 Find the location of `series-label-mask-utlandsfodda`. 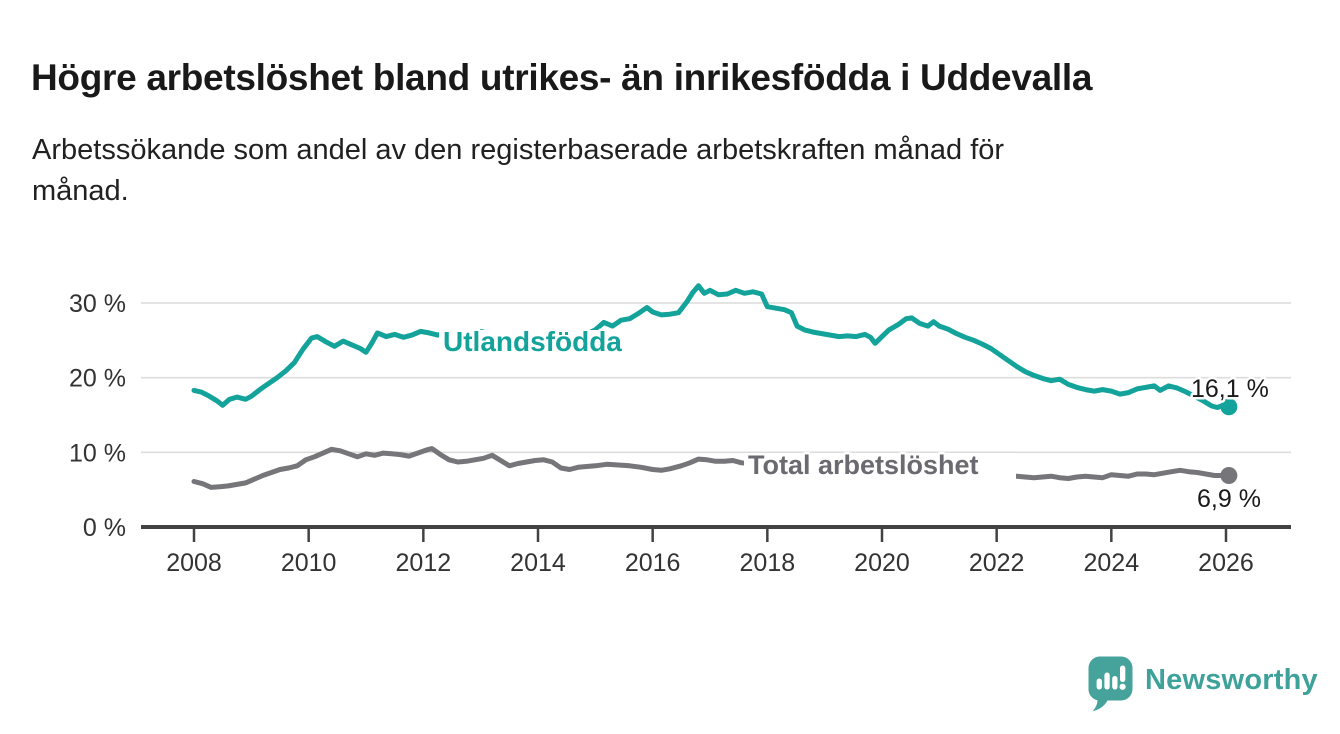

series-label-mask-utlandsfodda is located at coordinates (540, 341).